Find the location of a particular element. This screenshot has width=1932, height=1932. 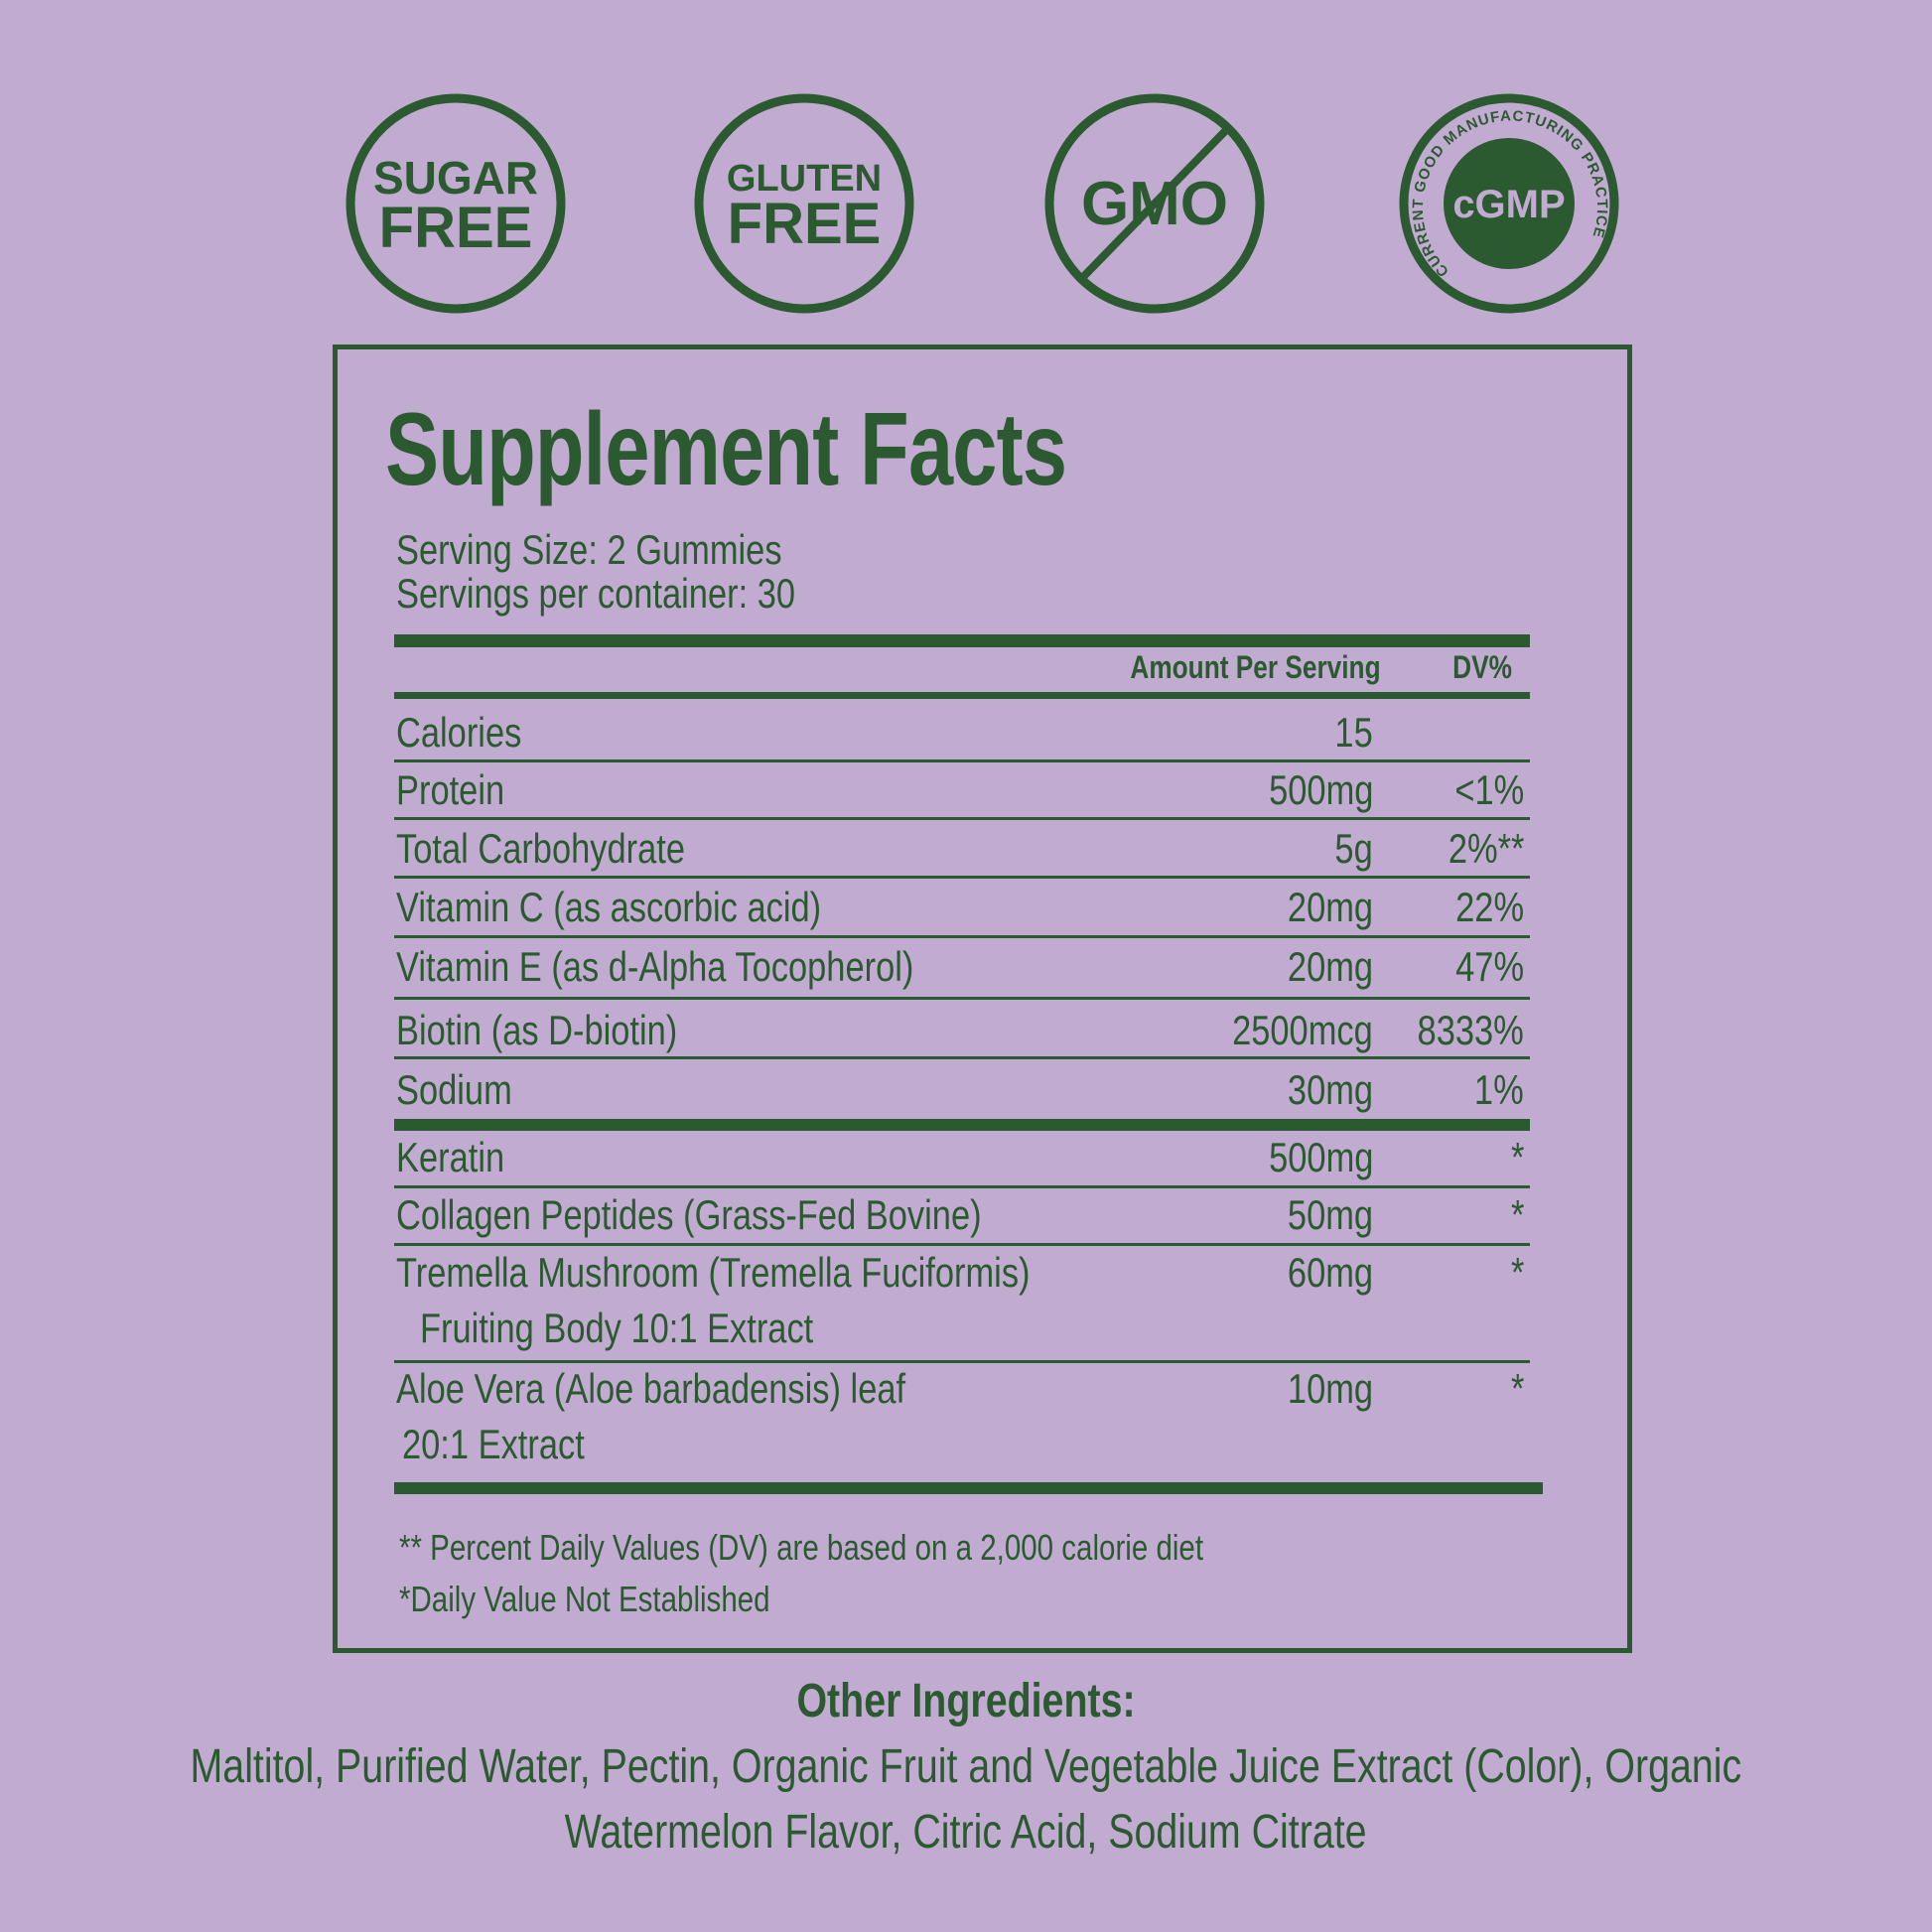

nutrient-amount: 60mg is located at coordinates (1330, 1273).